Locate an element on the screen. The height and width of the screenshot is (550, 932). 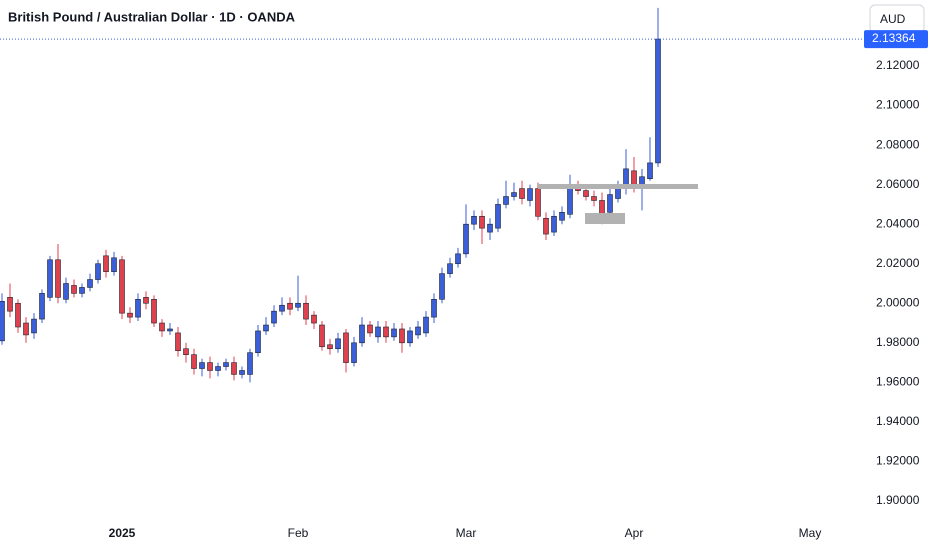
last-price-box is located at coordinates (896, 39).